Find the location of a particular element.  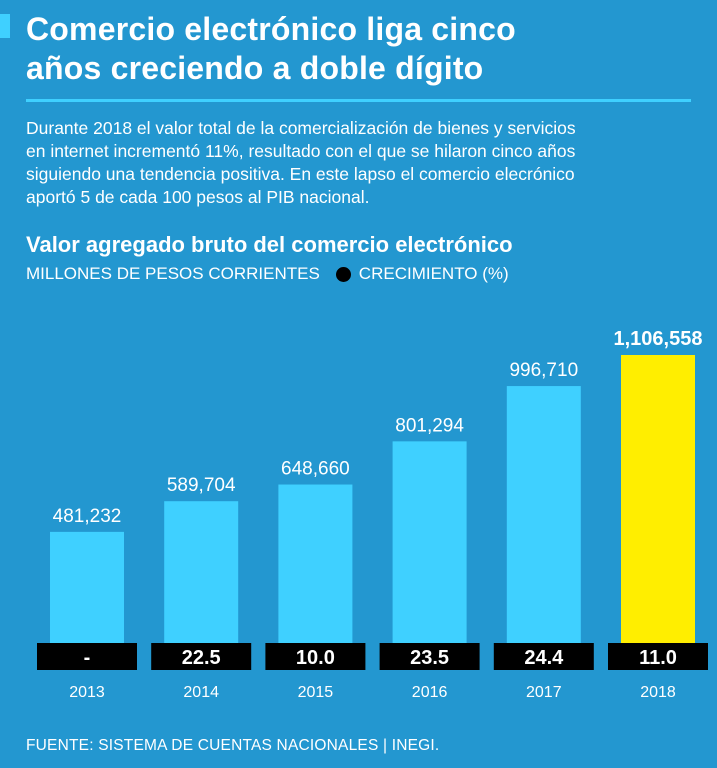

value-label-2013: 481,232 is located at coordinates (87, 516).